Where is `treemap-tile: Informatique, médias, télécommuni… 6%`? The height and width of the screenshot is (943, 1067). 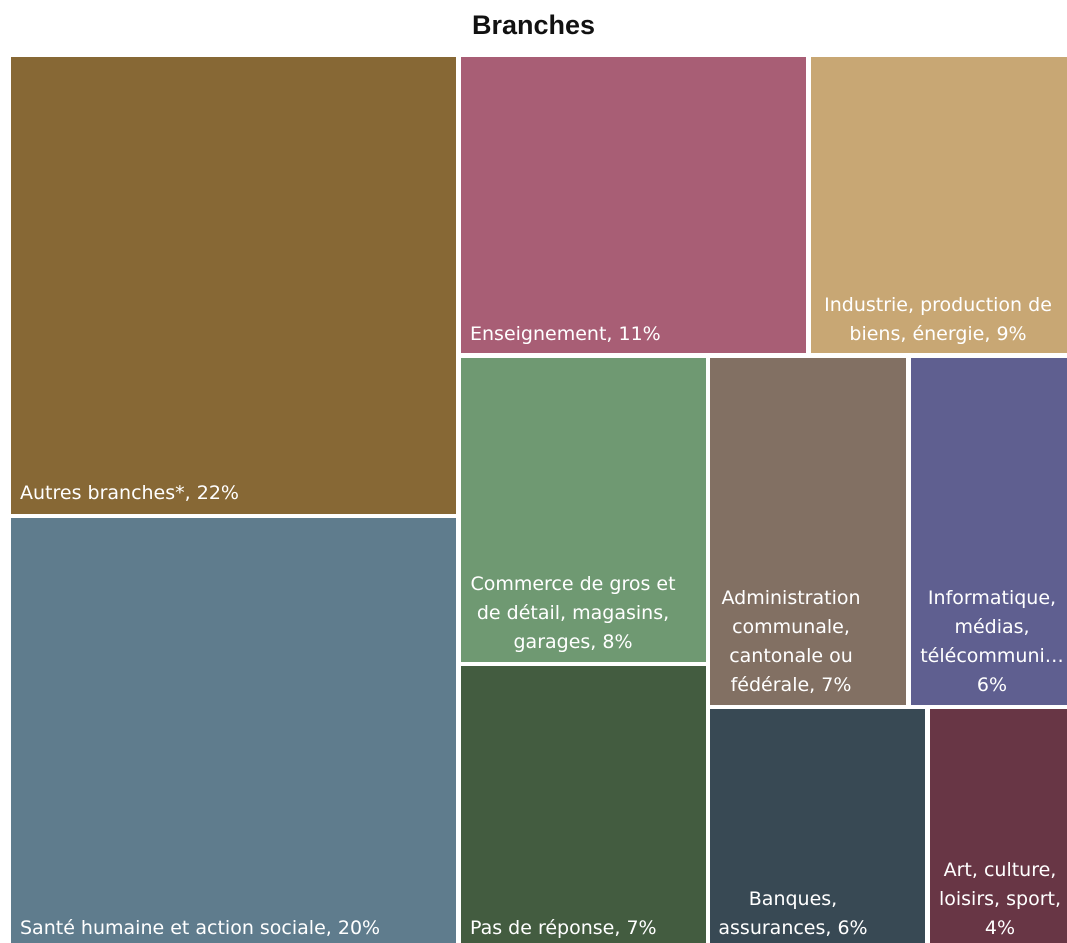
treemap-tile: Informatique, médias, télécommuni… 6% is located at coordinates (989, 531).